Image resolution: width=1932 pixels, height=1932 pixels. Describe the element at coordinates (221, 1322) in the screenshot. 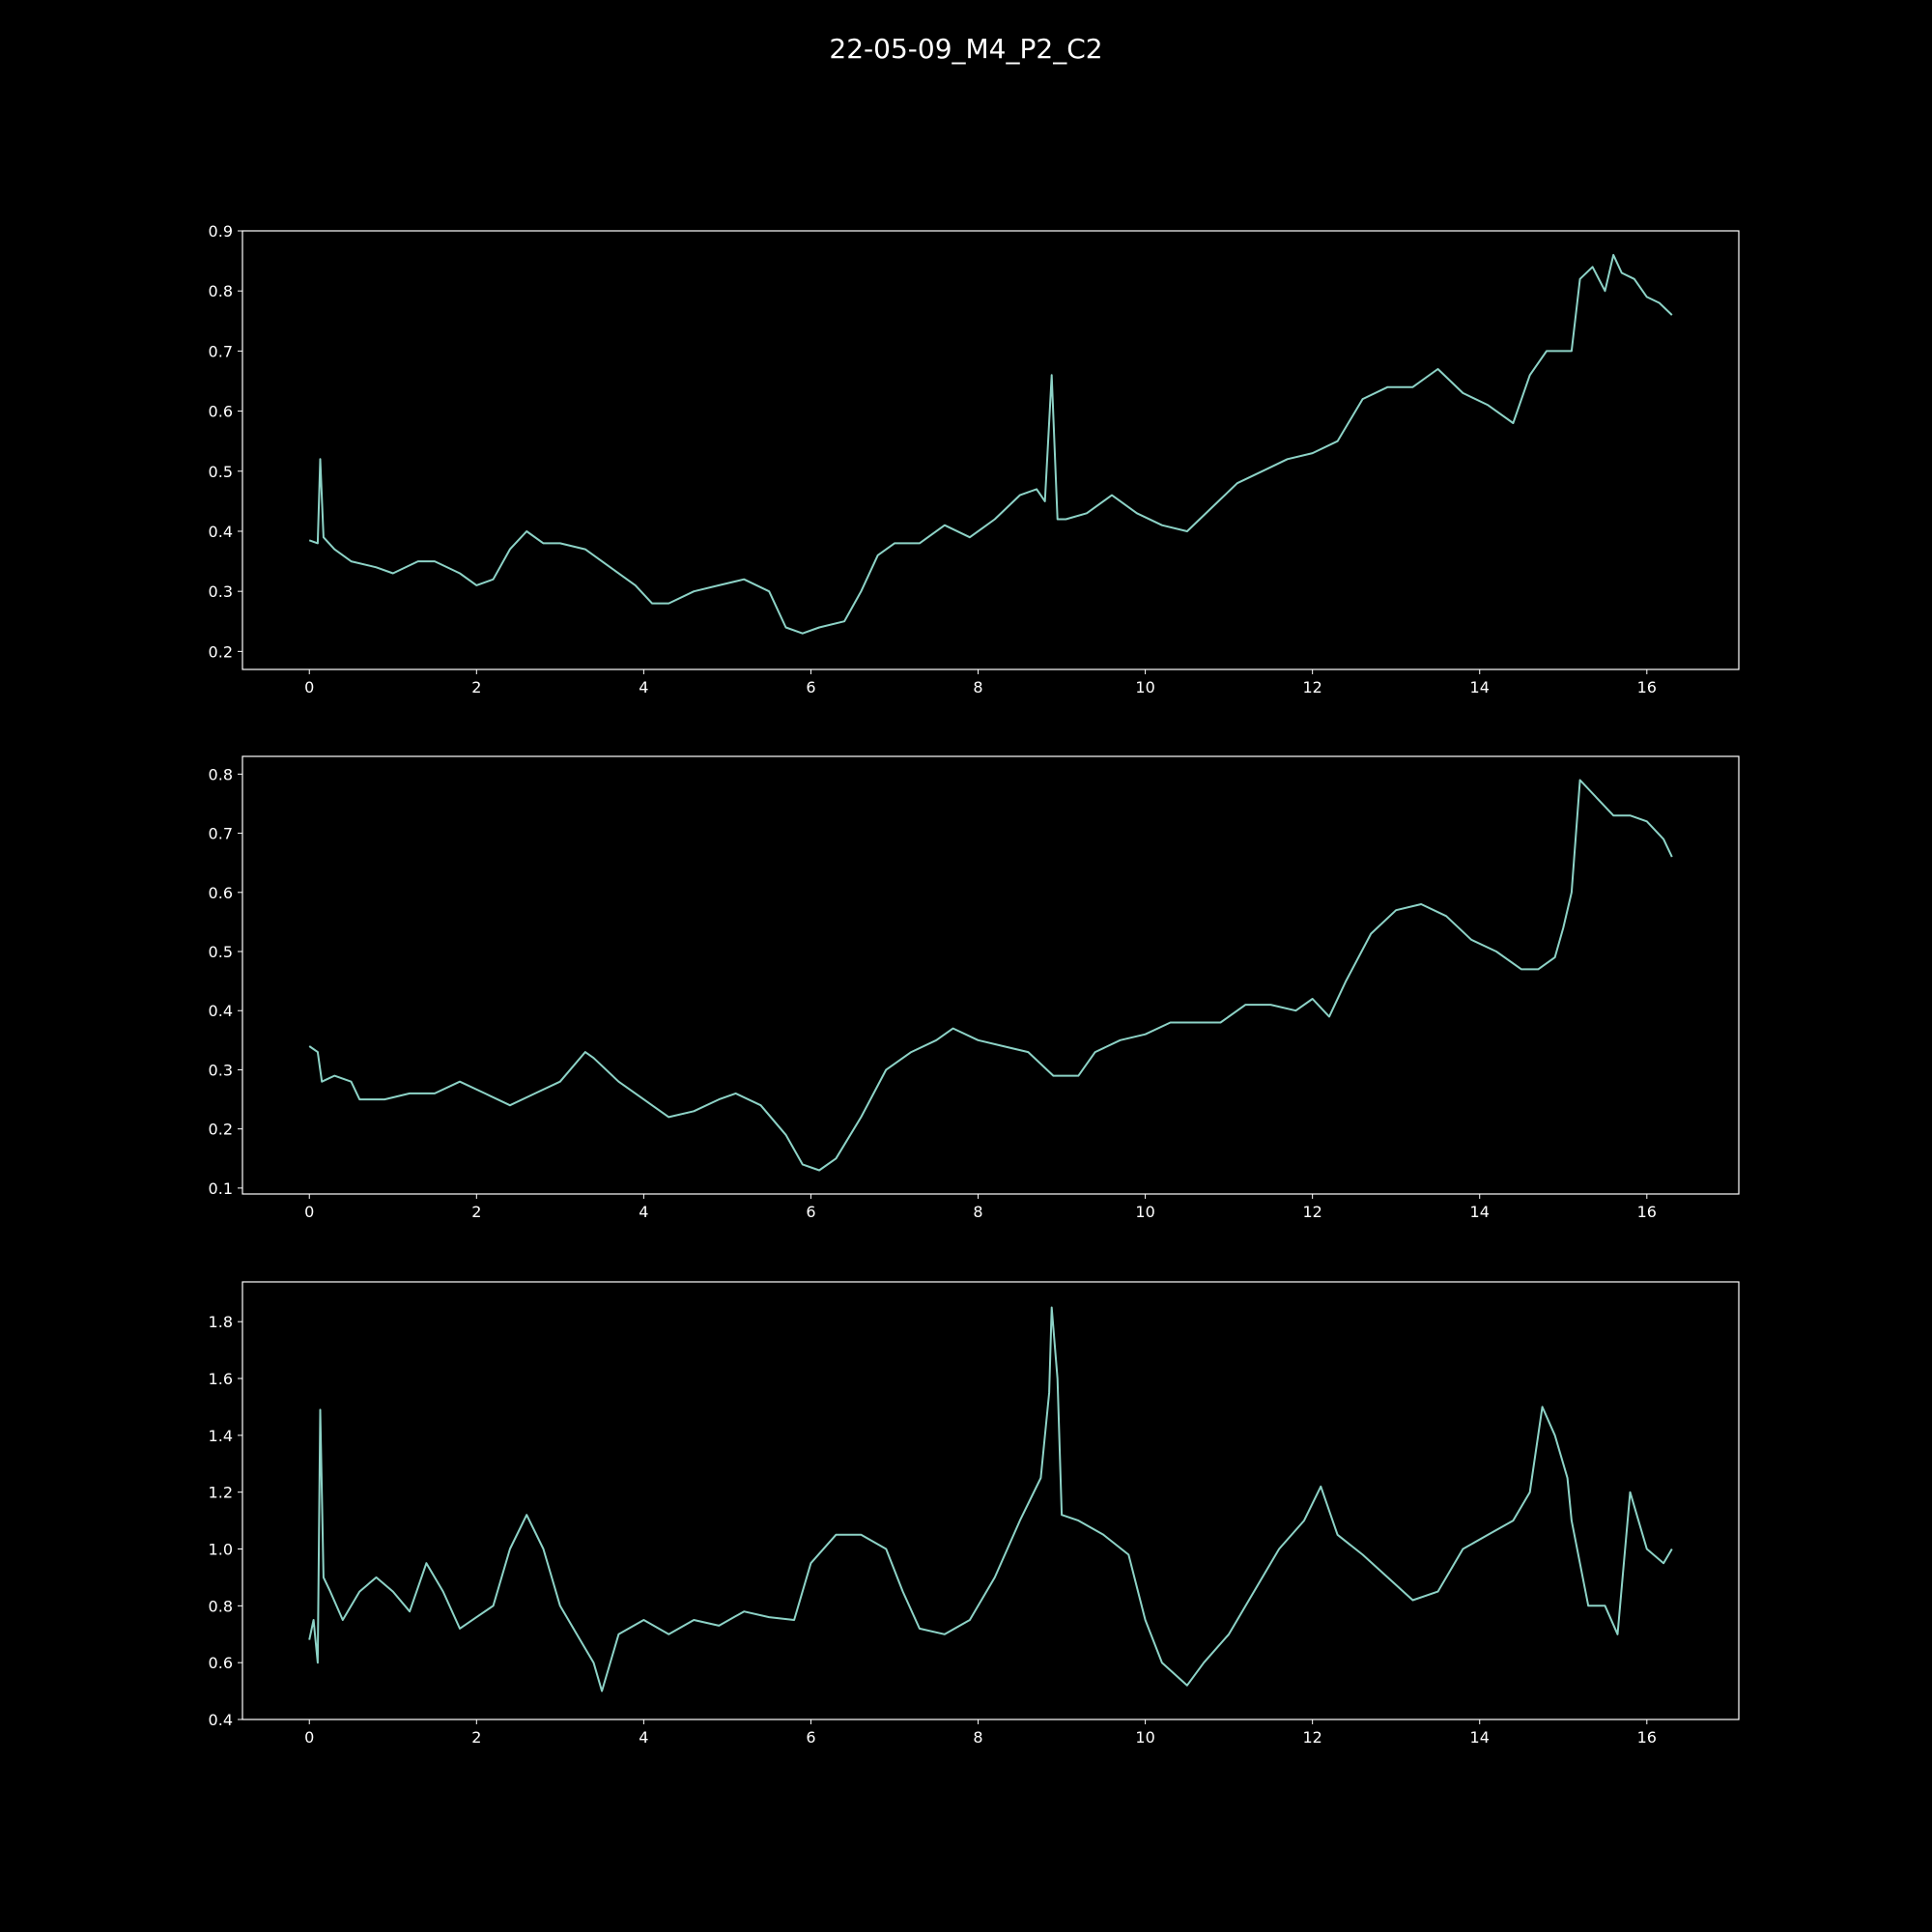

I see `y-tick-label: 1.8` at that location.